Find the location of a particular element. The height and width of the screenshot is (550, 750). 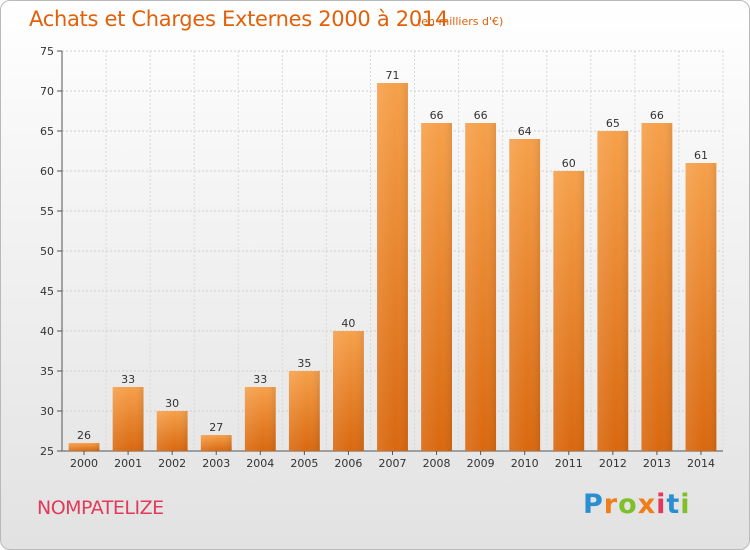

x-tick-label: 2005 is located at coordinates (304, 463).